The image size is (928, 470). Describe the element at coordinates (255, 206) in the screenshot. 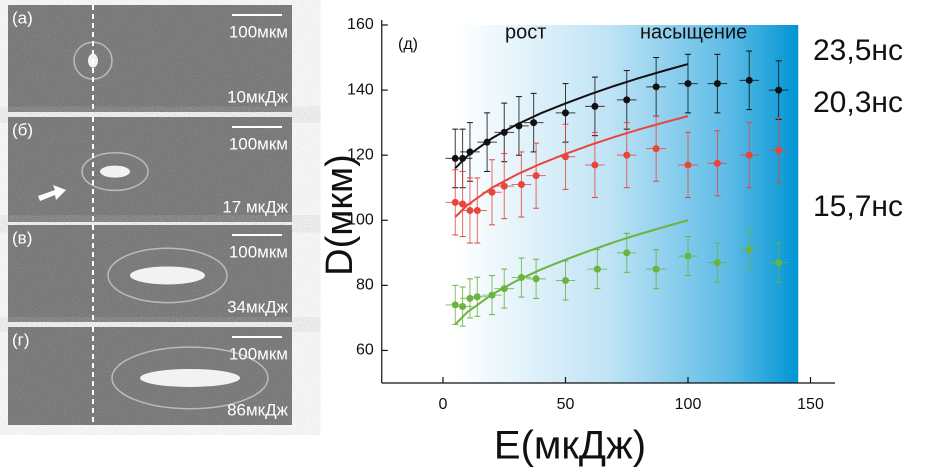

I see `energy-label: 17 мкДж` at that location.